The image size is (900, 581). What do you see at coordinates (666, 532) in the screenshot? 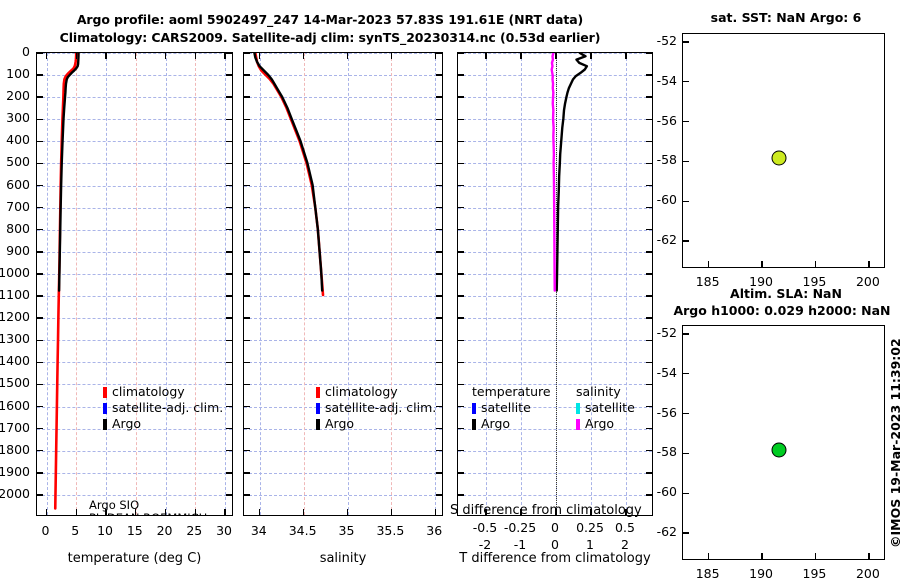
I see `y-tick-label: -62` at bounding box center [666, 532].